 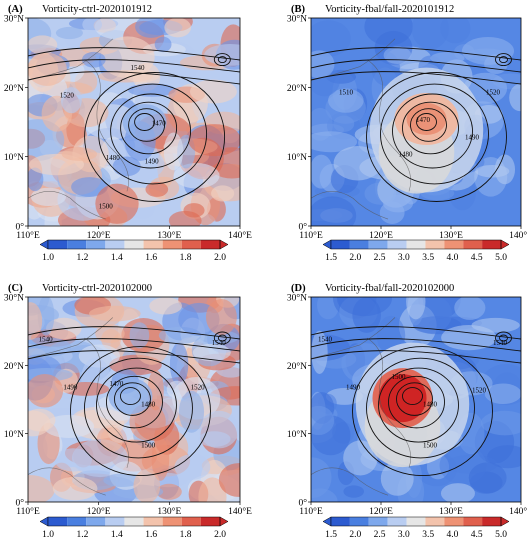 What do you see at coordinates (297, 157) in the screenshot?
I see `y-tick-label: 10°N` at bounding box center [297, 157].